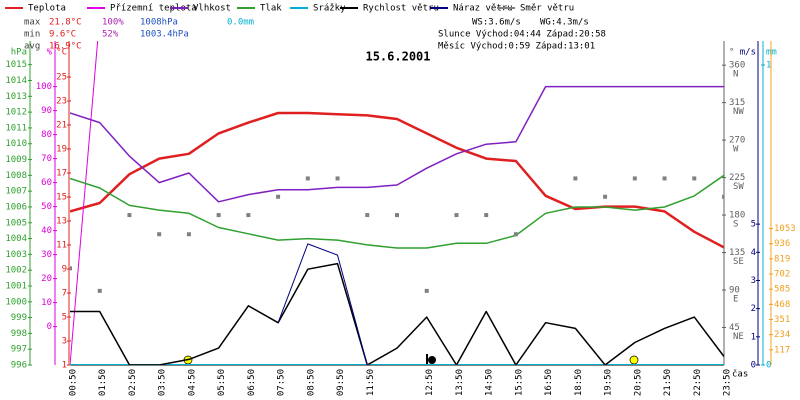 The height and width of the screenshot is (400, 800). I want to click on y-tick-label: 998, so click(19, 334).